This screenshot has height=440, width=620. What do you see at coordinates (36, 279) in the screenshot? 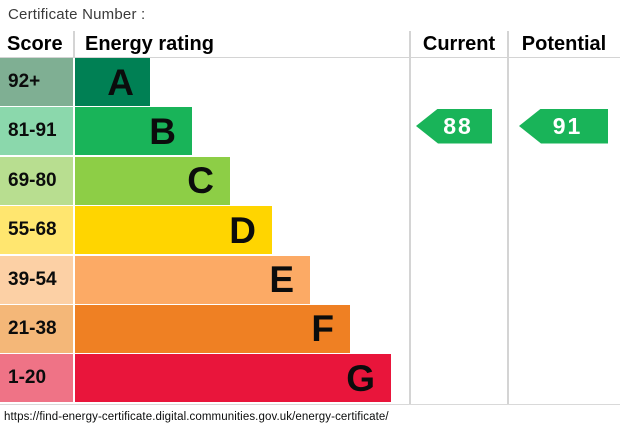
I see `score-range-e: 39-54` at bounding box center [36, 279].